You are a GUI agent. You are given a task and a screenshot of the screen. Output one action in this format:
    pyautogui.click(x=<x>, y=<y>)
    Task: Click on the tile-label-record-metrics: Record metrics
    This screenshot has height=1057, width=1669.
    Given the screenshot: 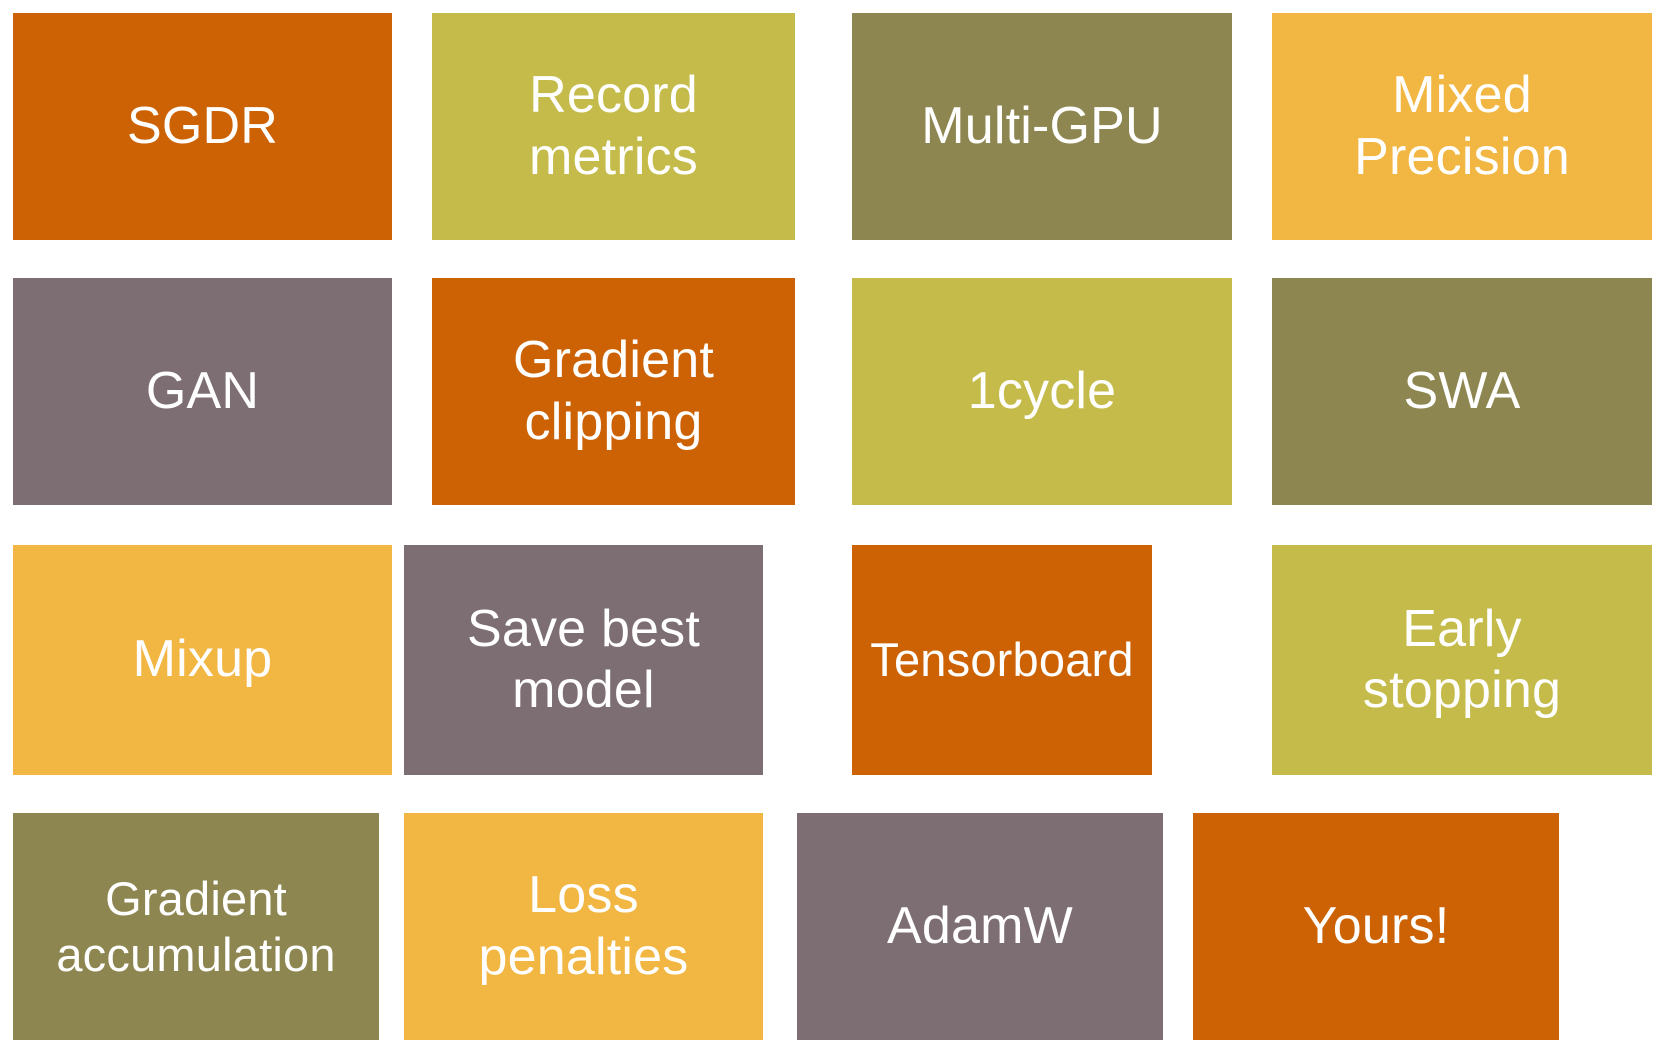 What is the action you would take?
    pyautogui.click(x=613, y=126)
    